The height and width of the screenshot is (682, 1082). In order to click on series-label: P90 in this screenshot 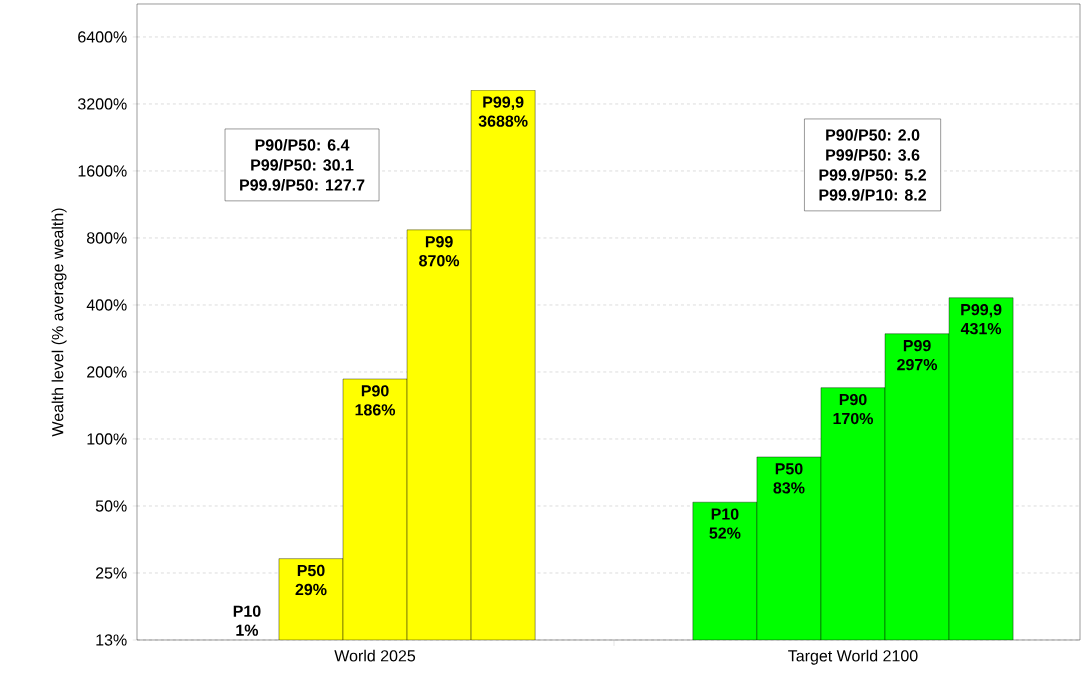, I will do `click(375, 391)`.